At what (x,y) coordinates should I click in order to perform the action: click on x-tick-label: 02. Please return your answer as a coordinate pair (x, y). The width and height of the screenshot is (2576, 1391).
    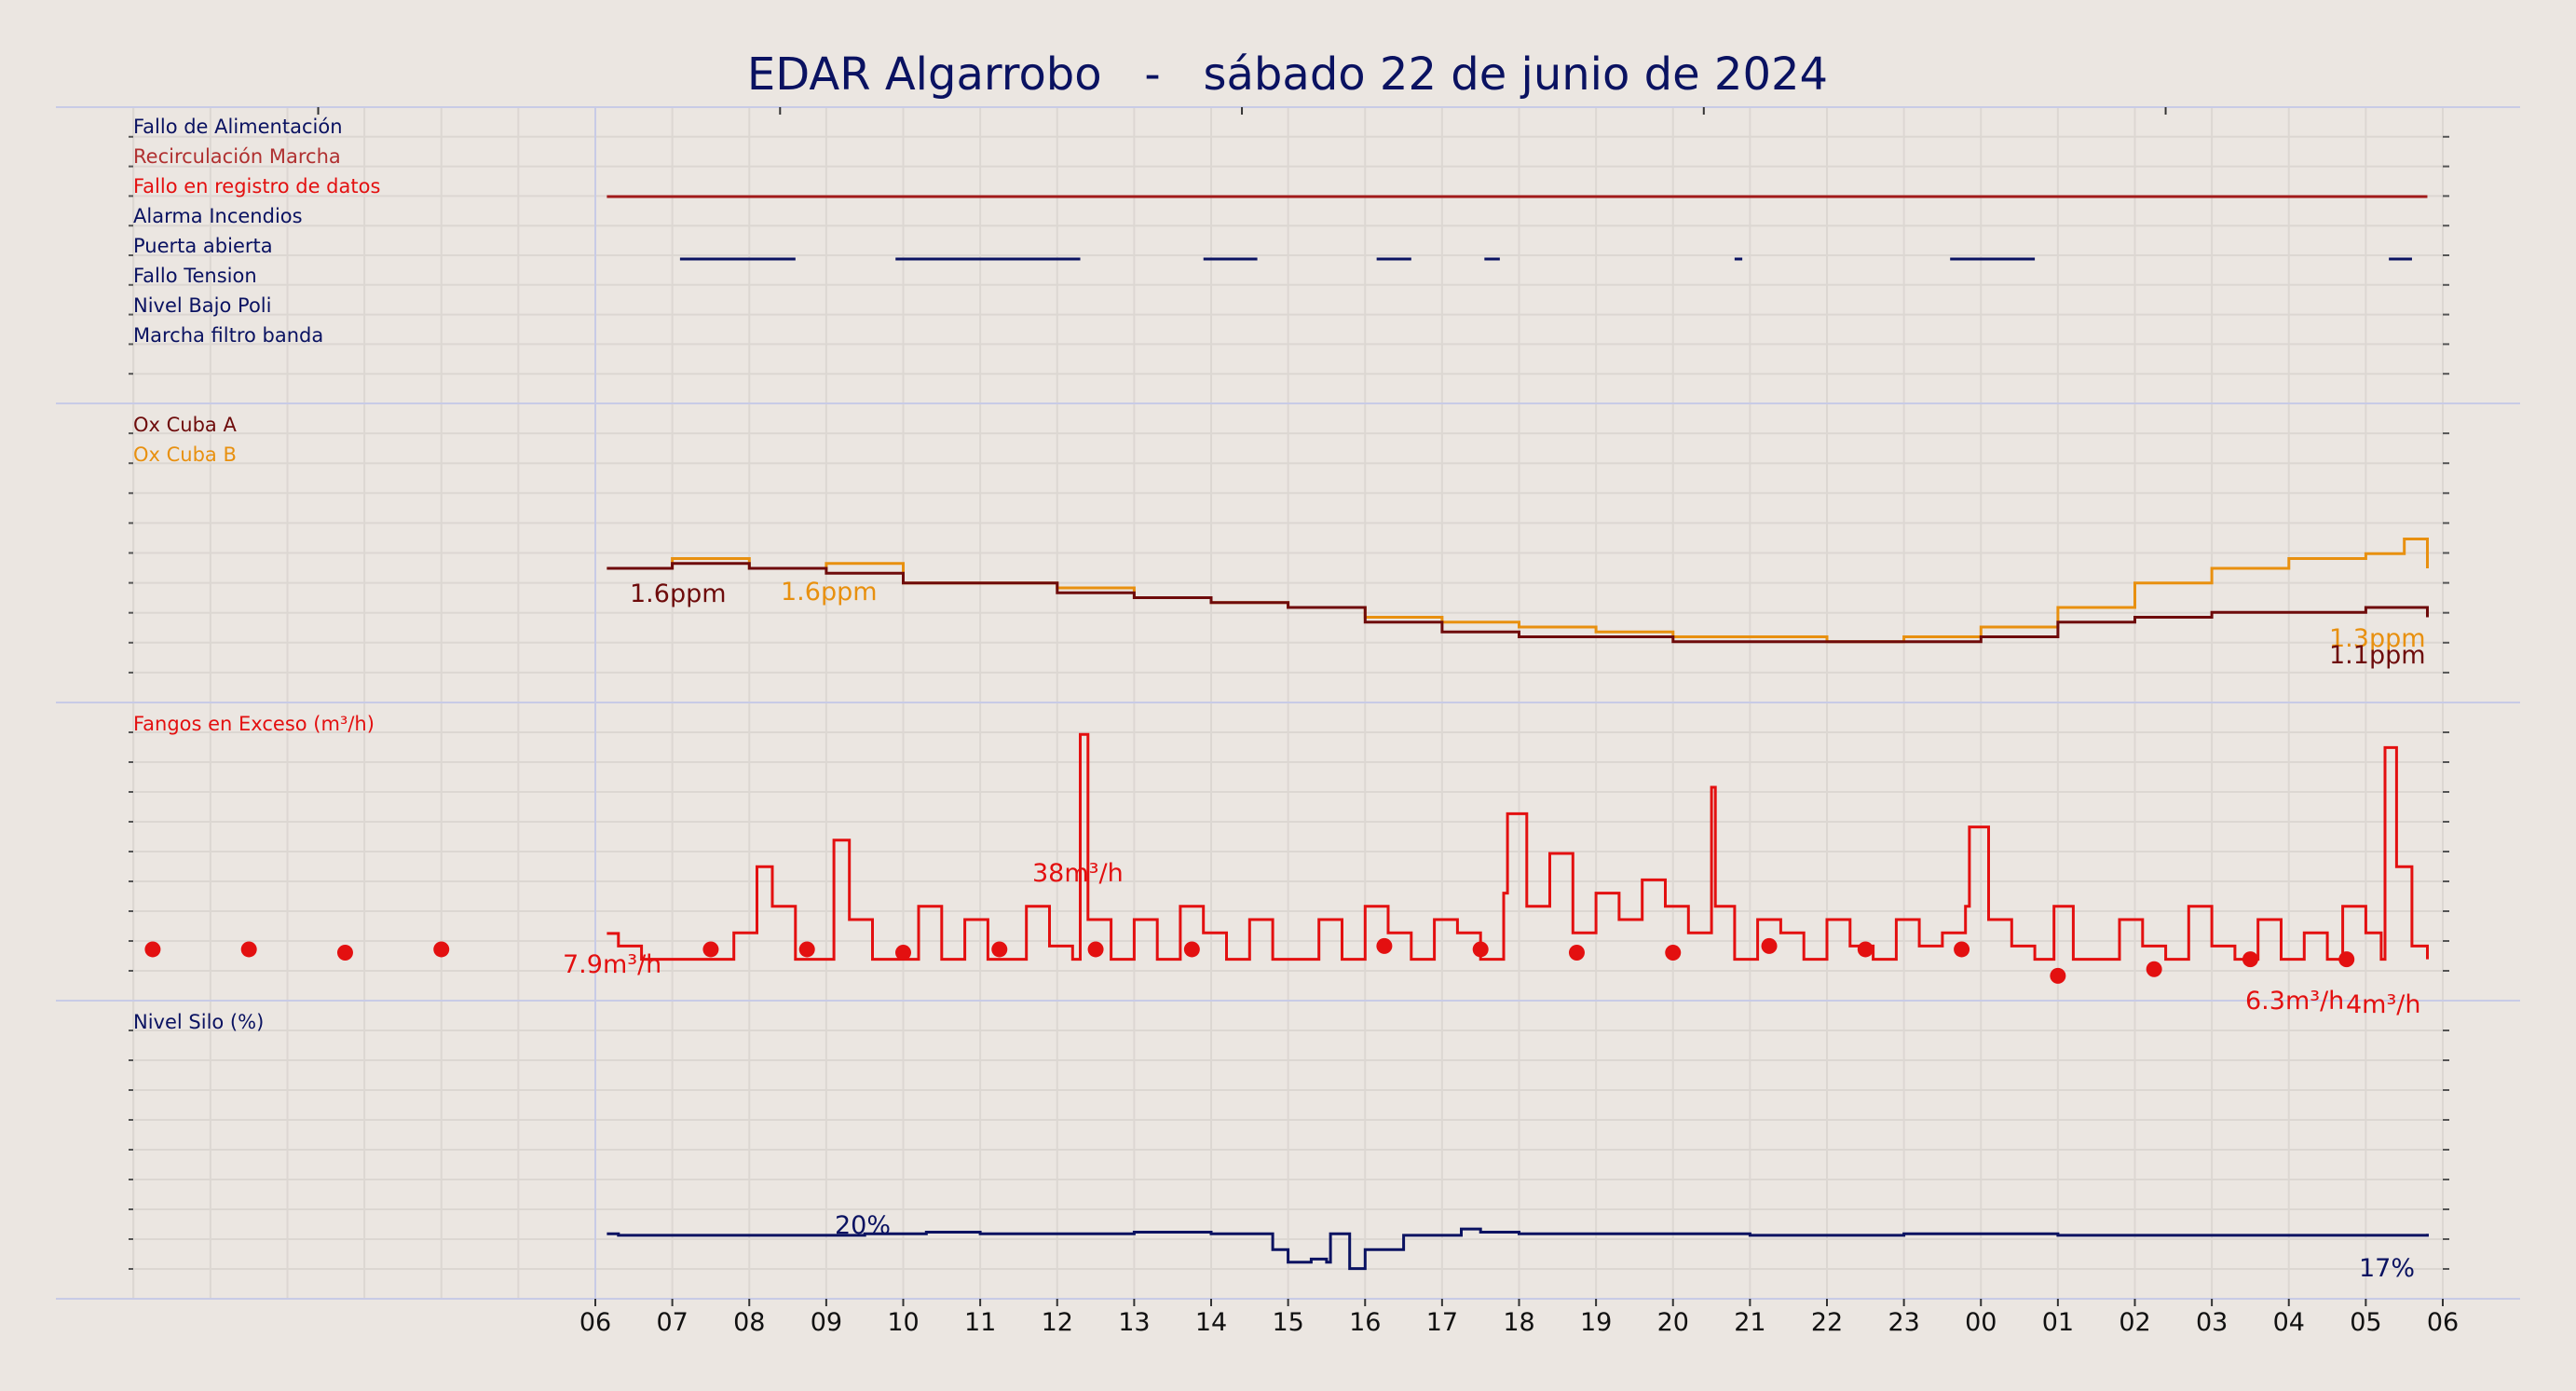
    Looking at the image, I should click on (2134, 1322).